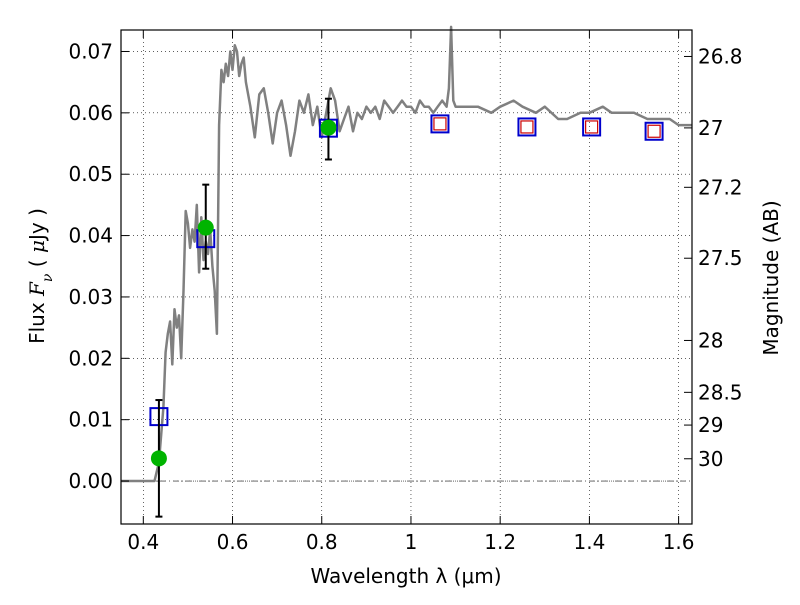 This screenshot has width=800, height=605. I want to click on y-tick-label: 0.05, so click(90, 174).